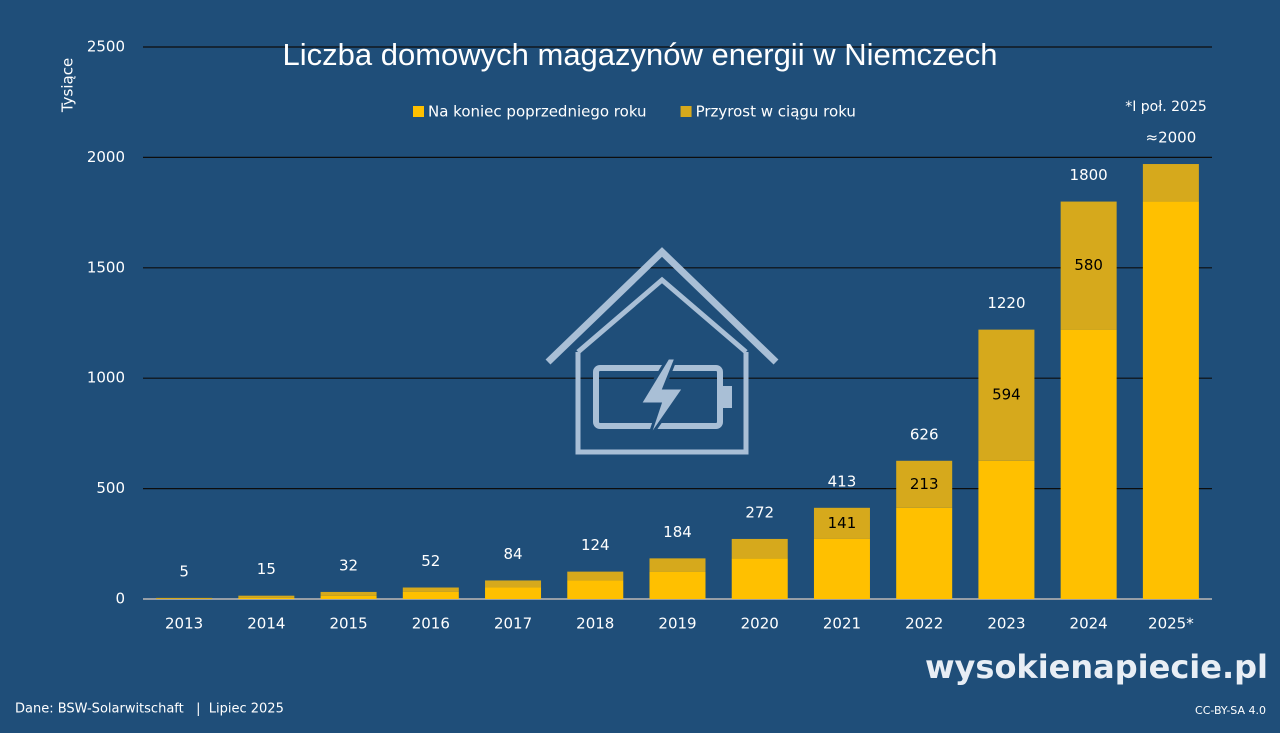 This screenshot has width=1280, height=733. Describe the element at coordinates (266, 624) in the screenshot. I see `x-tick-label: 2014` at that location.